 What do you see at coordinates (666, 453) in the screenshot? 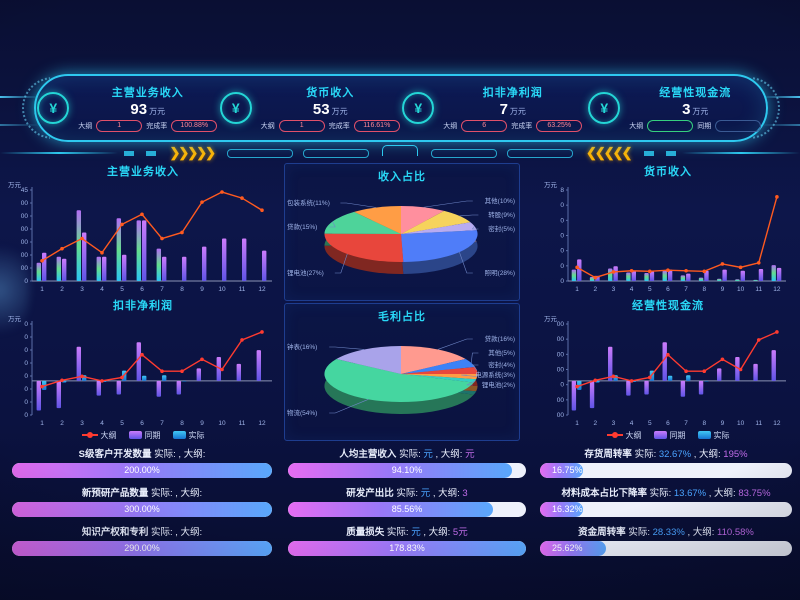
I see `stat-title: 存货周转率 实际: 32.67% , 大纲: 195%` at bounding box center [666, 453].